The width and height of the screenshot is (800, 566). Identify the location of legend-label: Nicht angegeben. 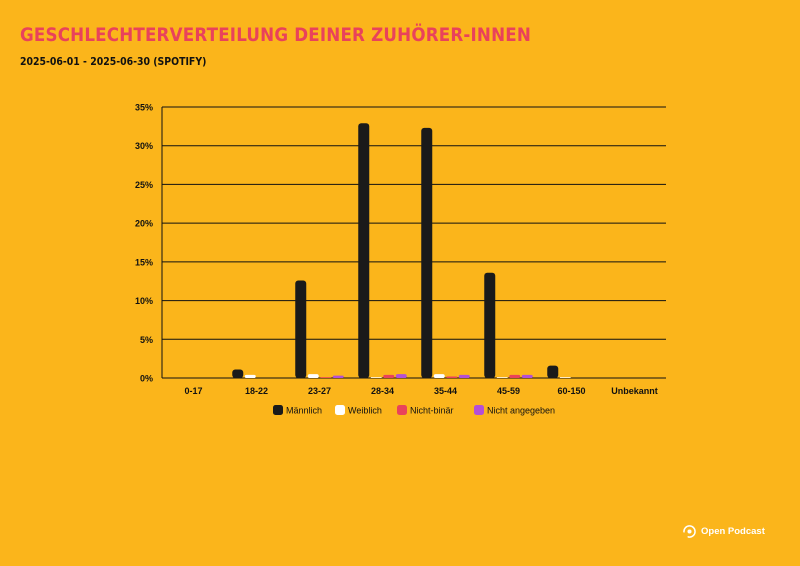
(521, 411).